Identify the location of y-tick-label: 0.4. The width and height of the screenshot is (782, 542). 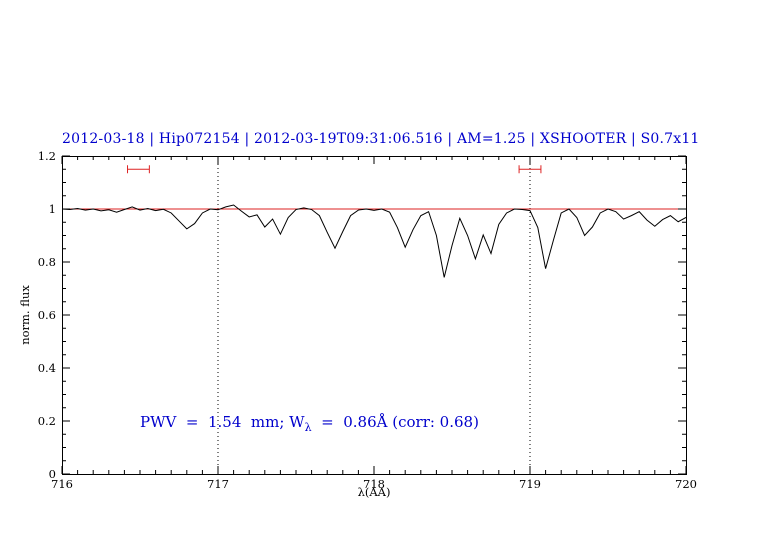
(47, 368).